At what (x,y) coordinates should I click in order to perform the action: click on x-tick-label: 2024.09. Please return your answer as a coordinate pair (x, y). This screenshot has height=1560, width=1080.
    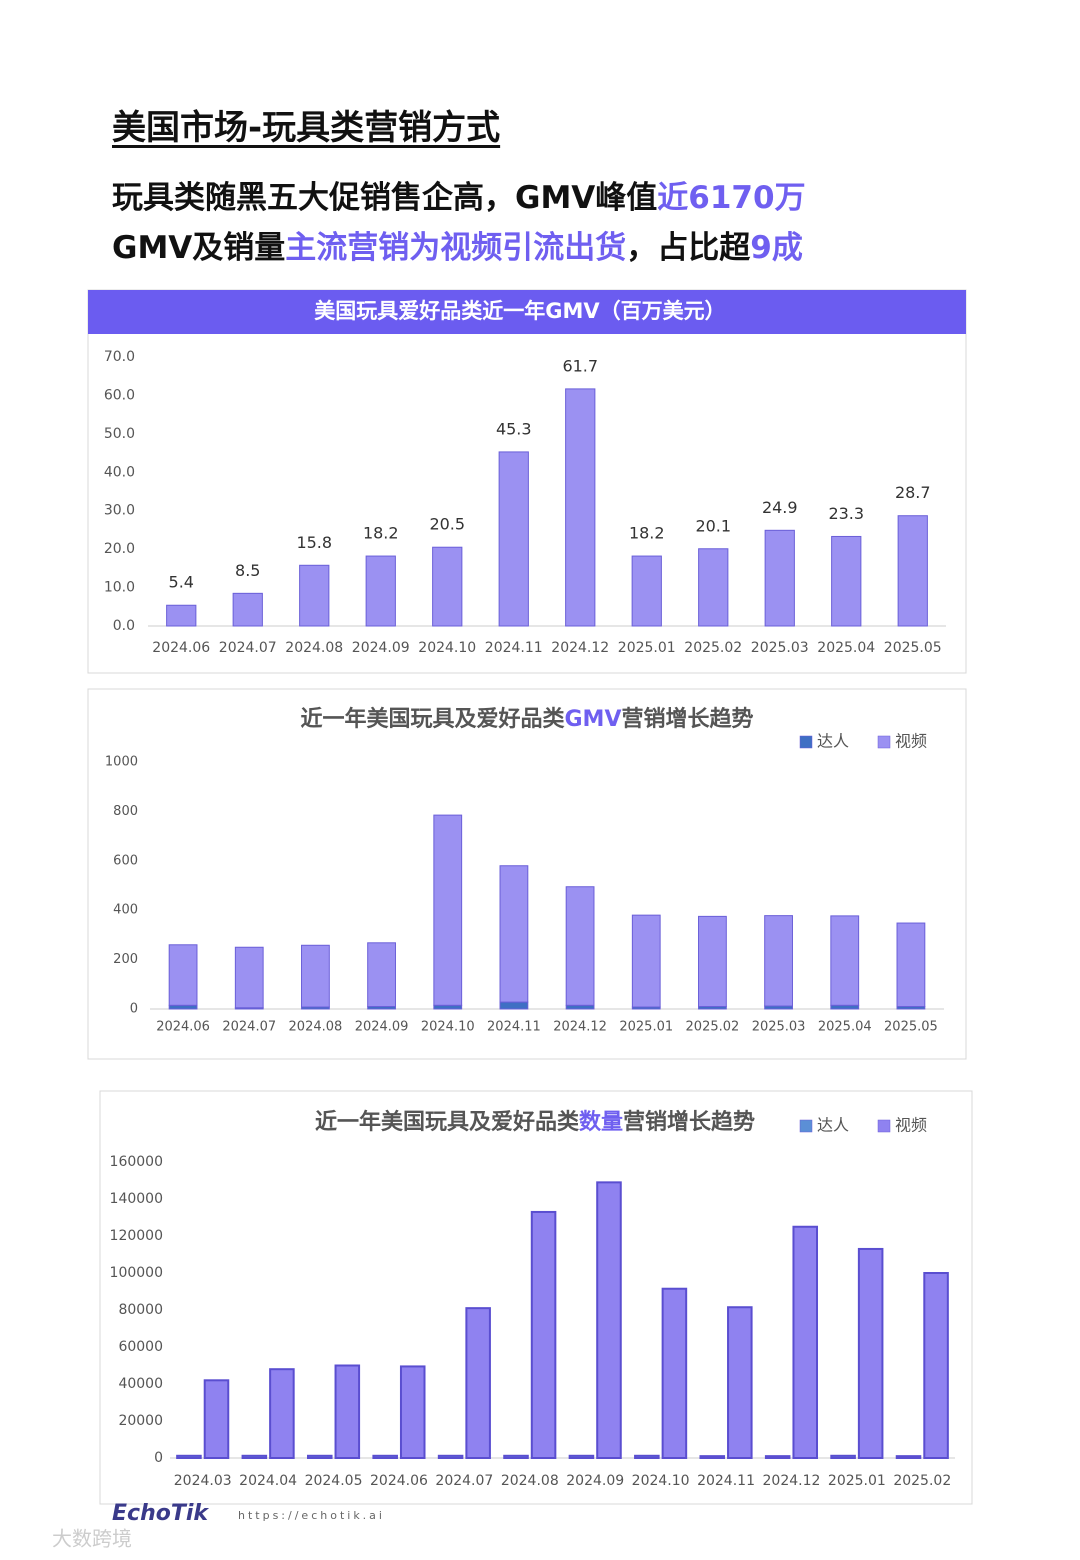
    Looking at the image, I should click on (381, 648).